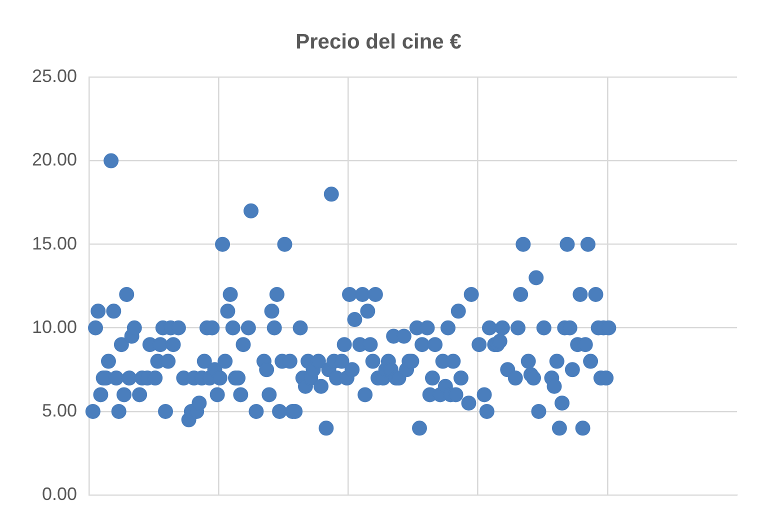  I want to click on y-tick-label: 25.00, so click(55, 76).